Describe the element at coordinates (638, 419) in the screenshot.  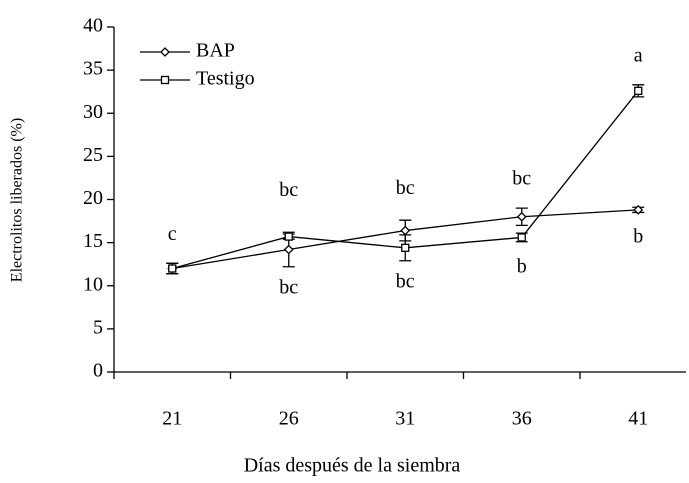
I see `x-tick-label: 41` at that location.